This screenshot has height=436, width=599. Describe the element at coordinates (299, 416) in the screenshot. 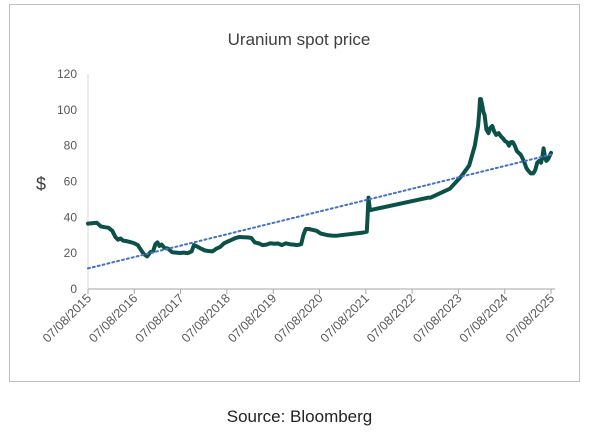

I see `source-caption: Source: Bloomberg` at that location.